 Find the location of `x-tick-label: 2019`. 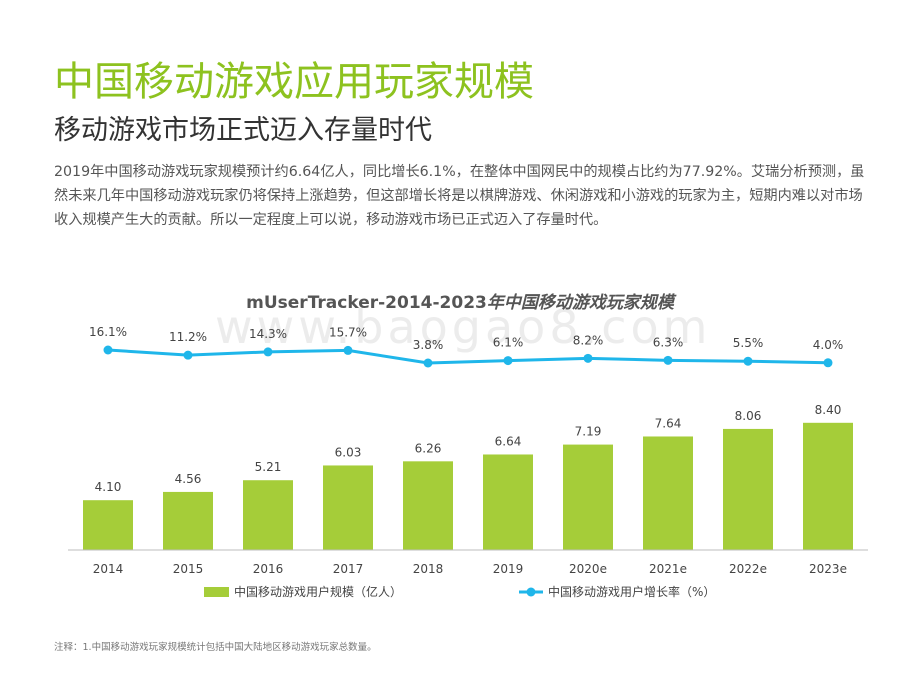

x-tick-label: 2019 is located at coordinates (508, 569).